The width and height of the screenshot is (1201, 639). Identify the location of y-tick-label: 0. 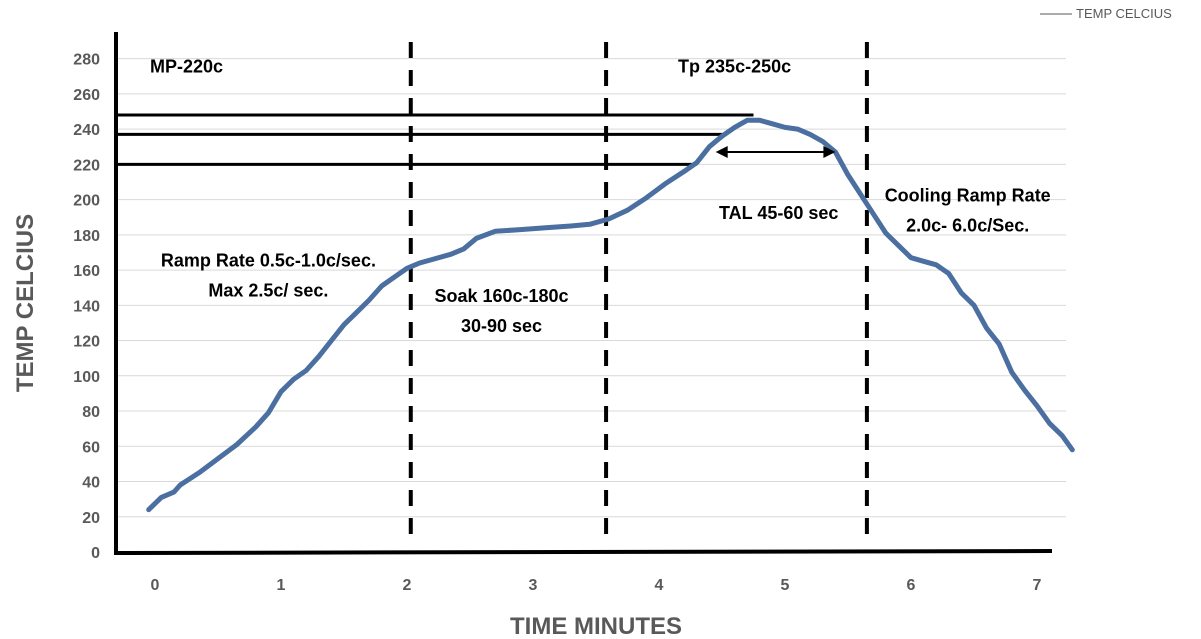
(95, 553).